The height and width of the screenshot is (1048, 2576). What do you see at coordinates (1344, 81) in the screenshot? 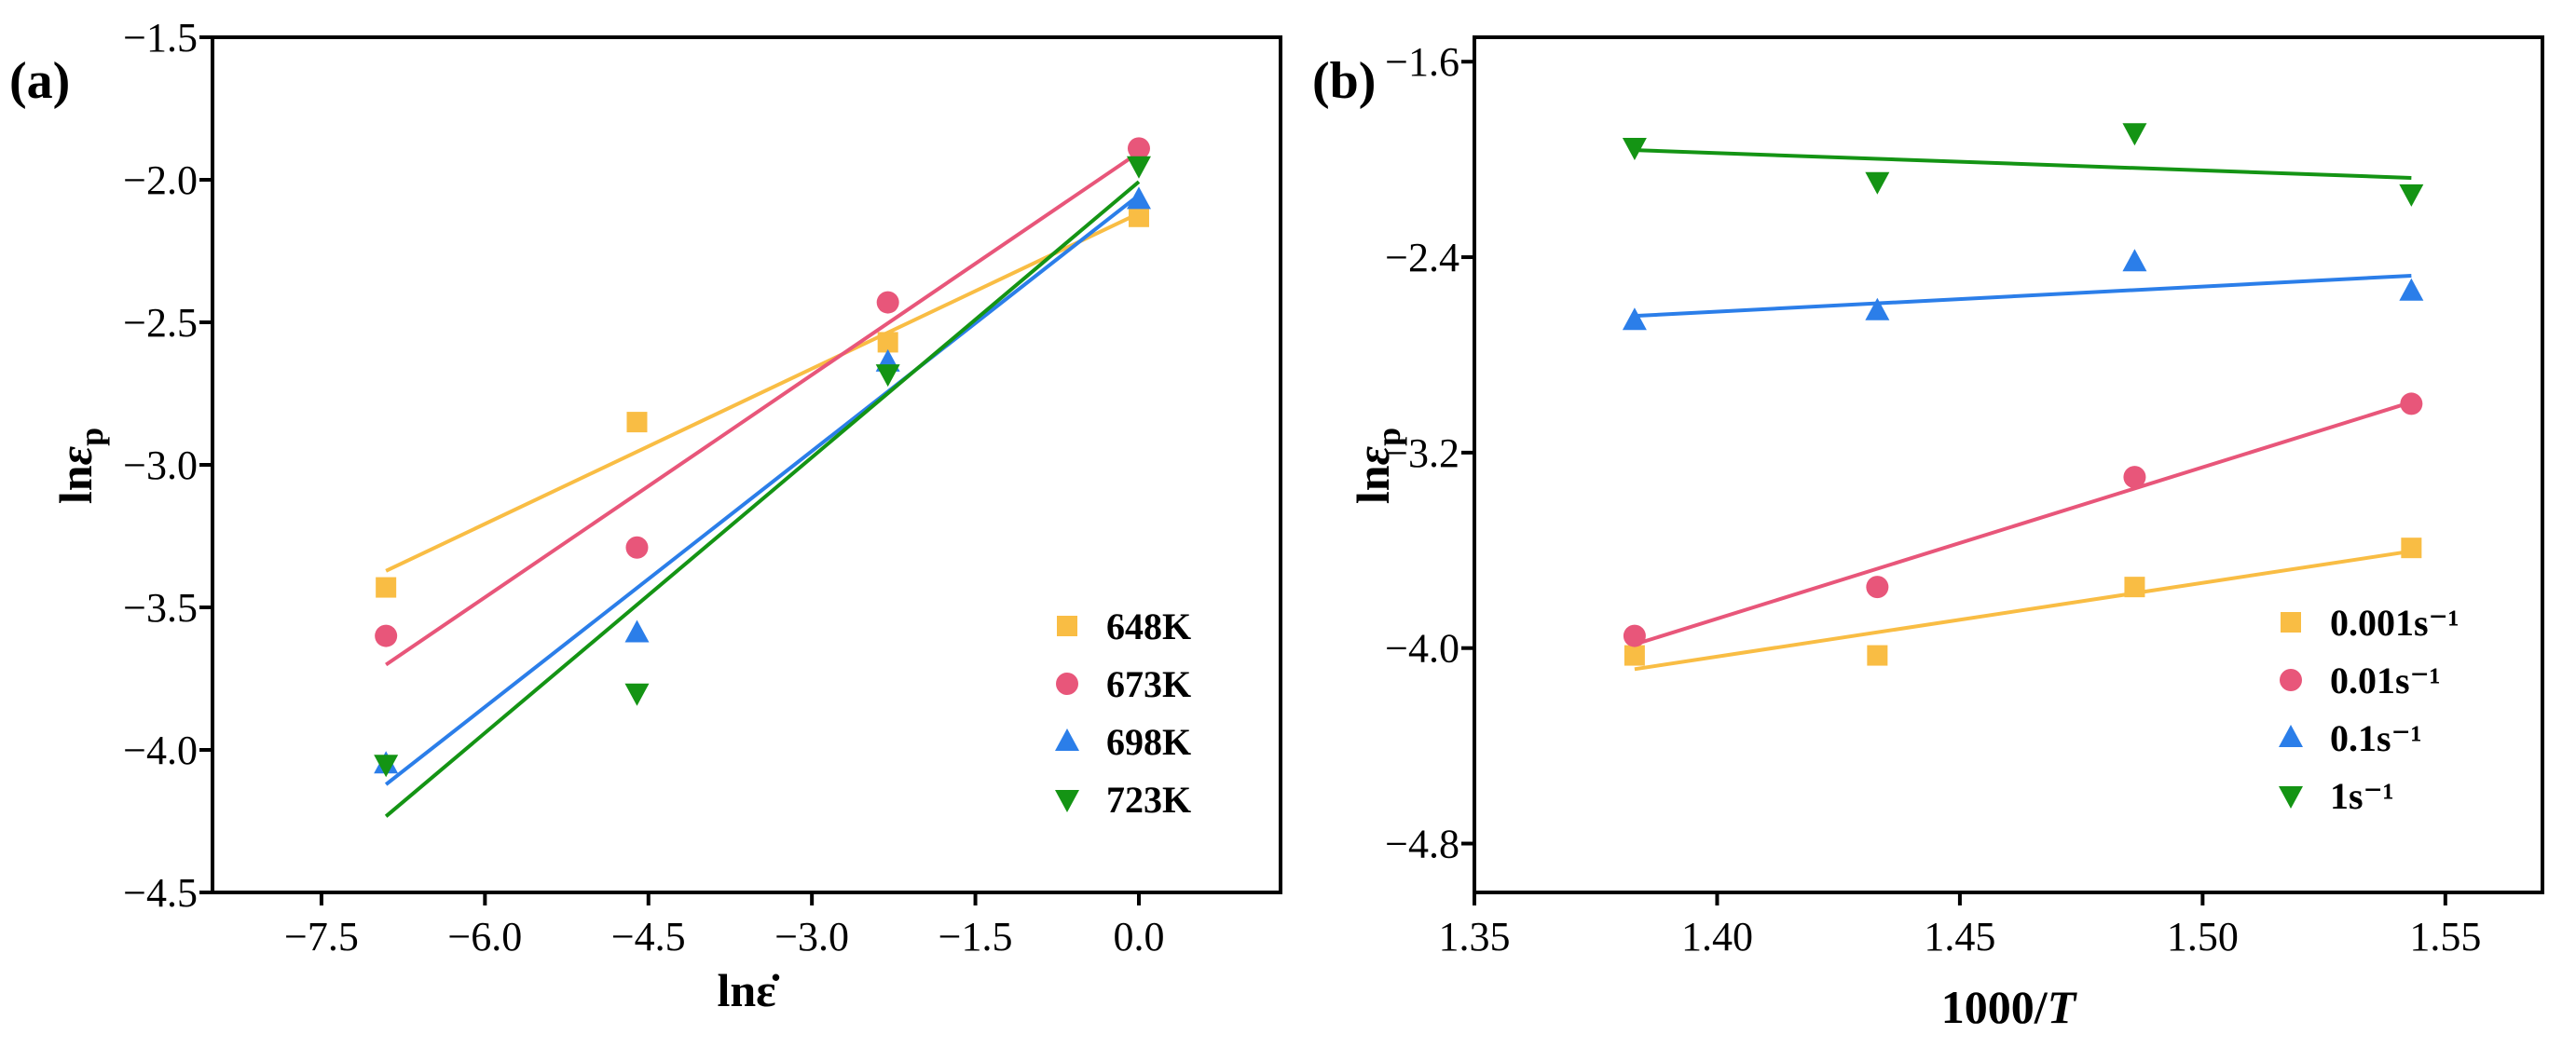
I see `panel-label-b: (b)` at bounding box center [1344, 81].